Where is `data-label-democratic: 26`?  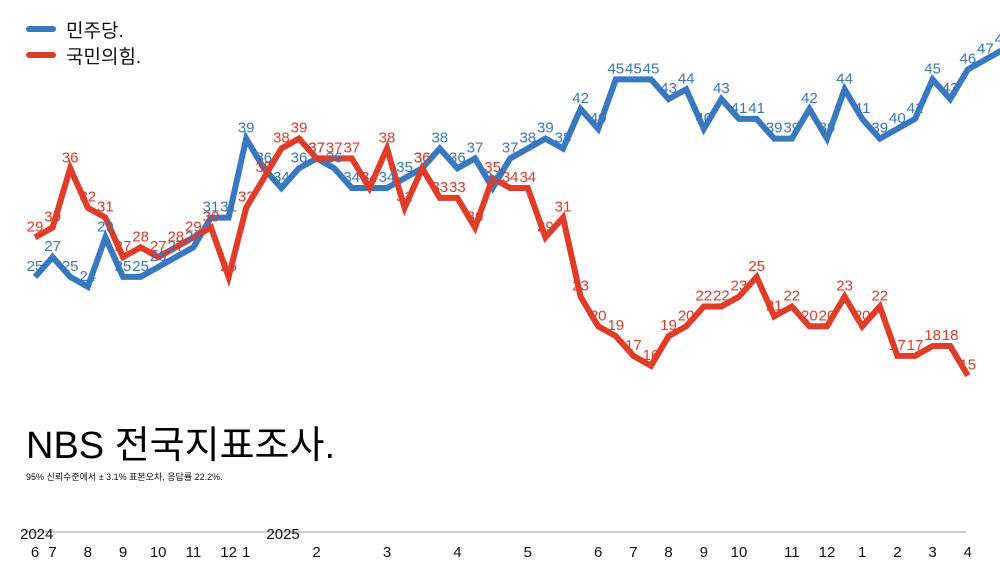 data-label-democratic: 26 is located at coordinates (158, 256).